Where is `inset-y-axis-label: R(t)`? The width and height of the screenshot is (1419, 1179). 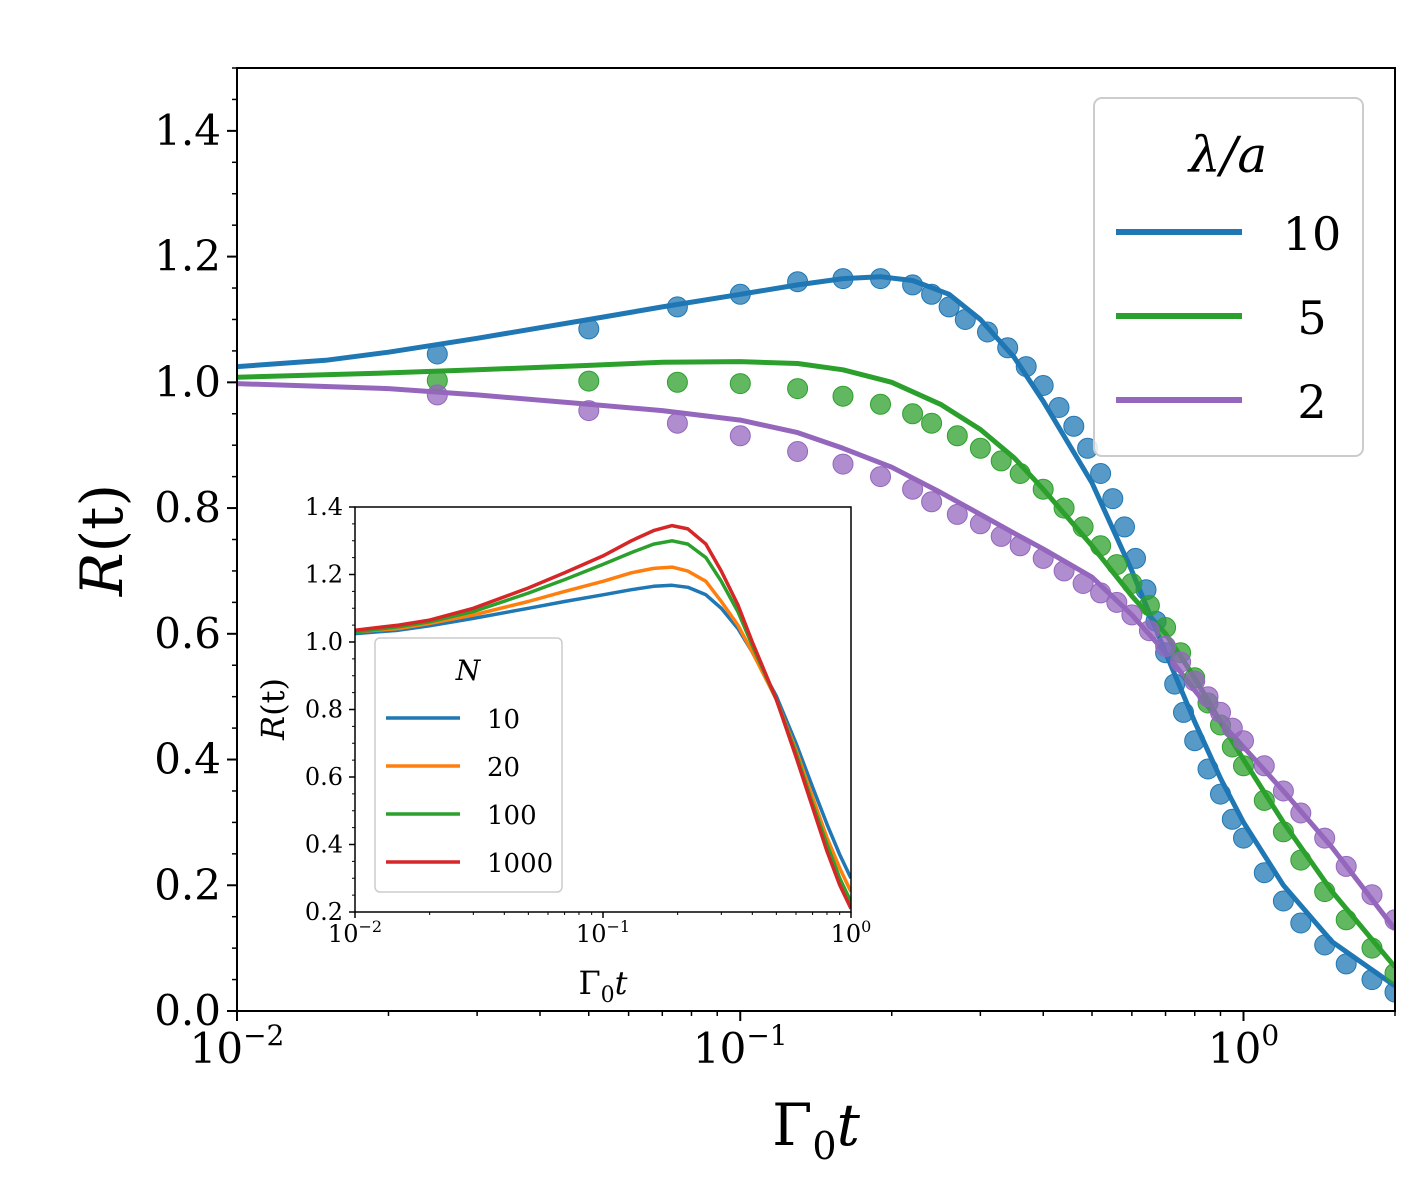
inset-y-axis-label: R(t) is located at coordinates (273, 709).